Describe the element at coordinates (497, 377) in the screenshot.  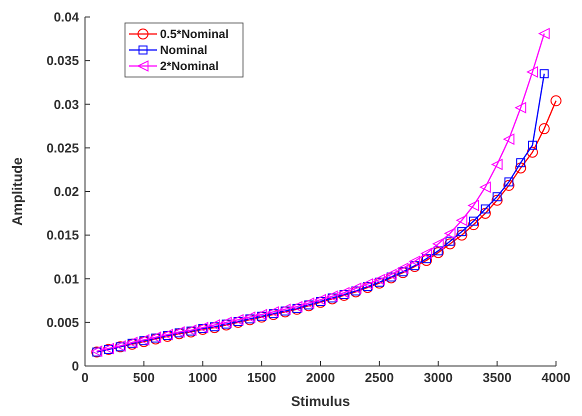
I see `x-tick-label: 3500` at that location.